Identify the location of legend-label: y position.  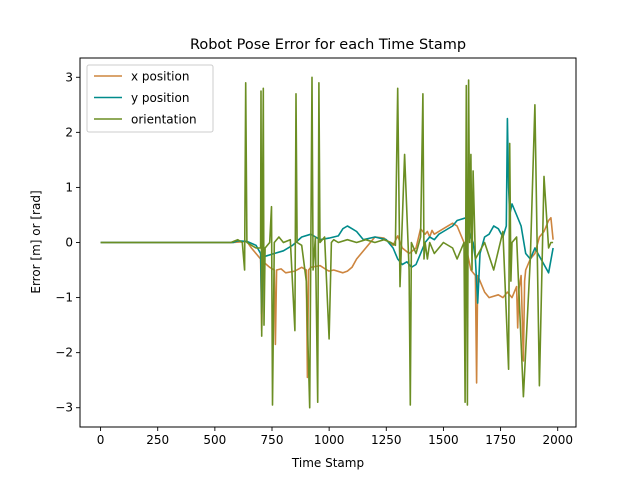
(160, 98).